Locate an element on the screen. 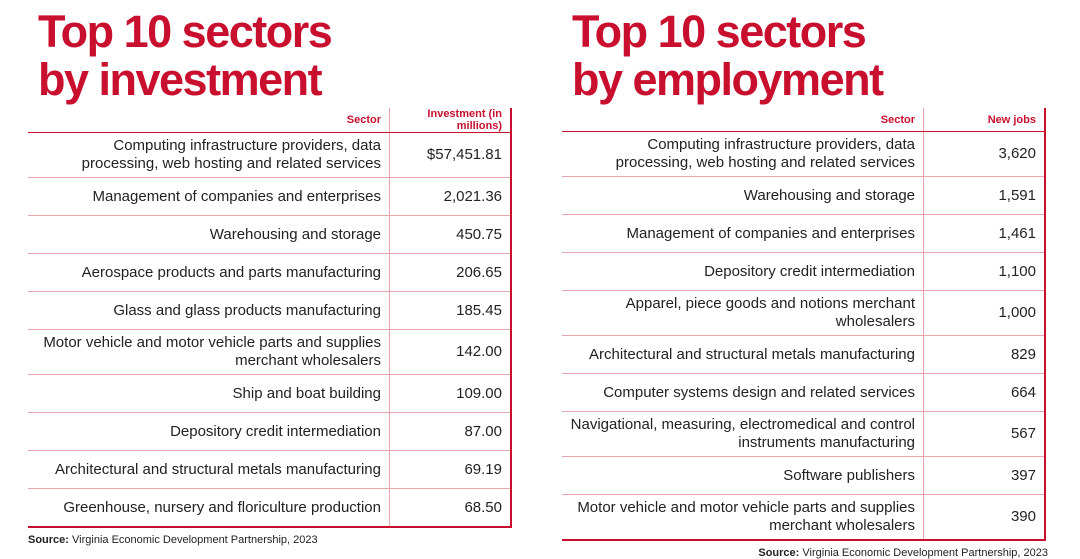 Image resolution: width=1080 pixels, height=559 pixels. value-cell: 450.75 is located at coordinates (450, 234).